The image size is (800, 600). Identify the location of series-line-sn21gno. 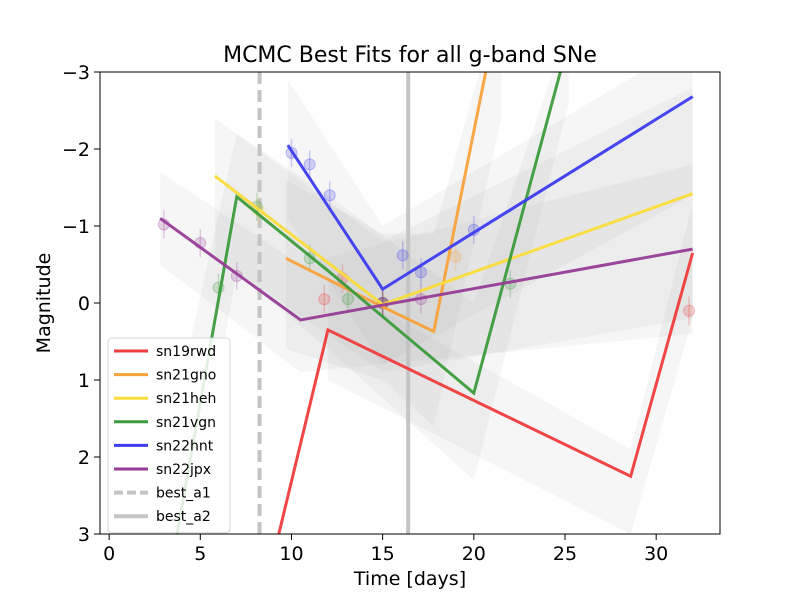
(386, 203).